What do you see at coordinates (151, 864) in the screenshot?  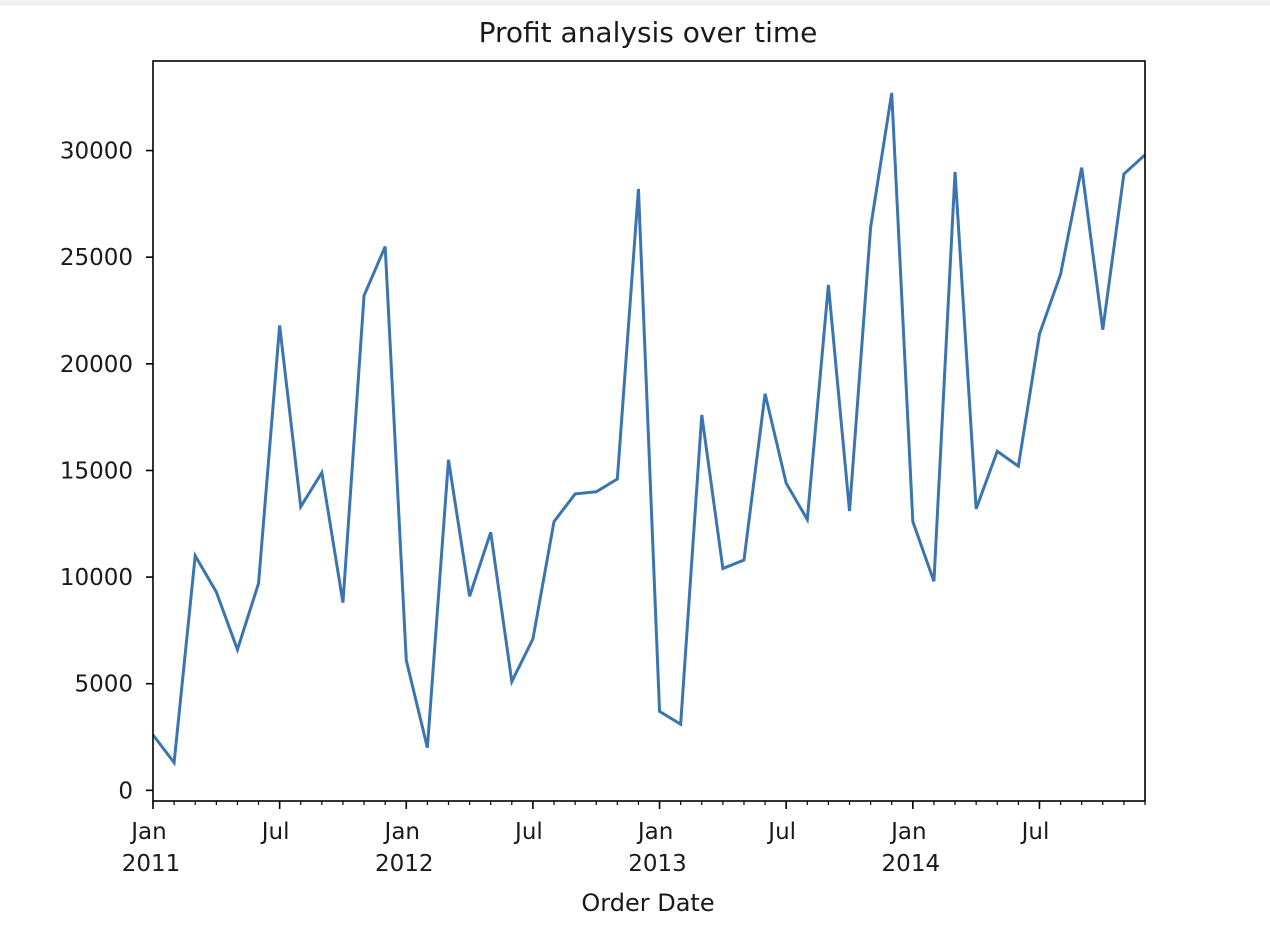 I see `x-tick-year-label: 2011` at bounding box center [151, 864].